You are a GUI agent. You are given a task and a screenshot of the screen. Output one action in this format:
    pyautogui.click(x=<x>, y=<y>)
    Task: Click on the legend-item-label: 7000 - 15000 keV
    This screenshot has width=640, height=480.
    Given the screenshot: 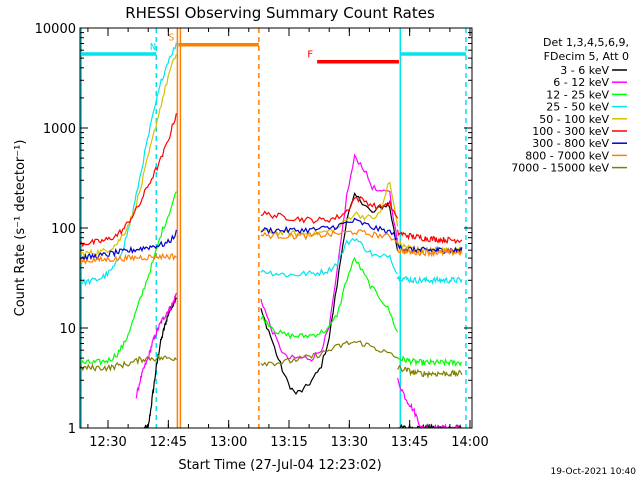 What is the action you would take?
    pyautogui.click(x=560, y=168)
    